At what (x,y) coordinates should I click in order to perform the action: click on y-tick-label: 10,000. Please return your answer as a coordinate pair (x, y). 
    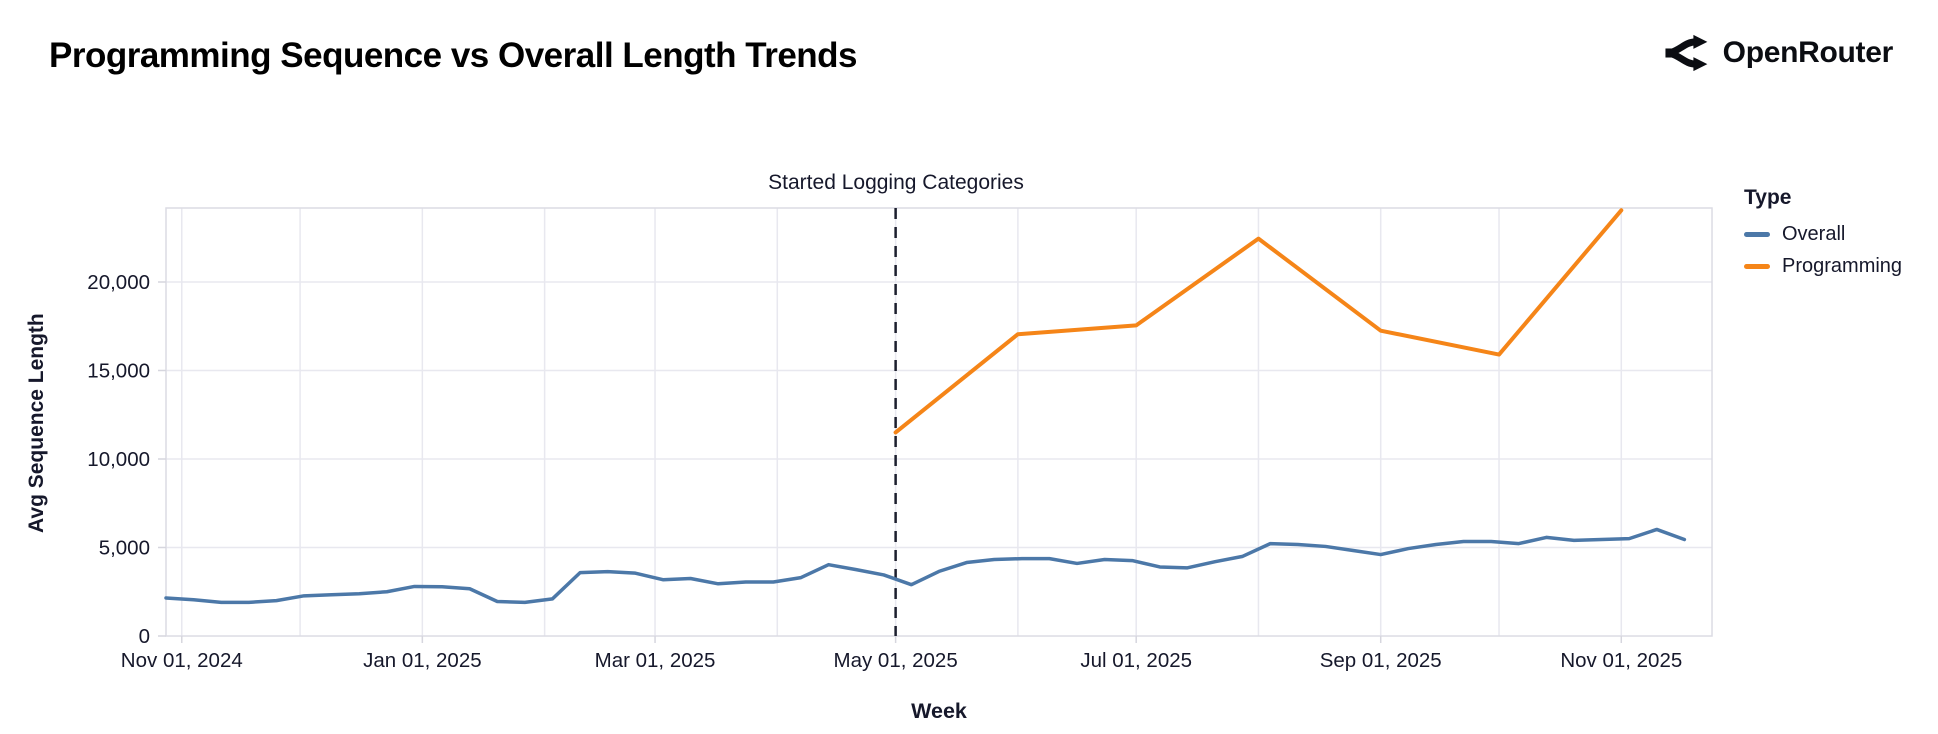
    Looking at the image, I should click on (118, 459).